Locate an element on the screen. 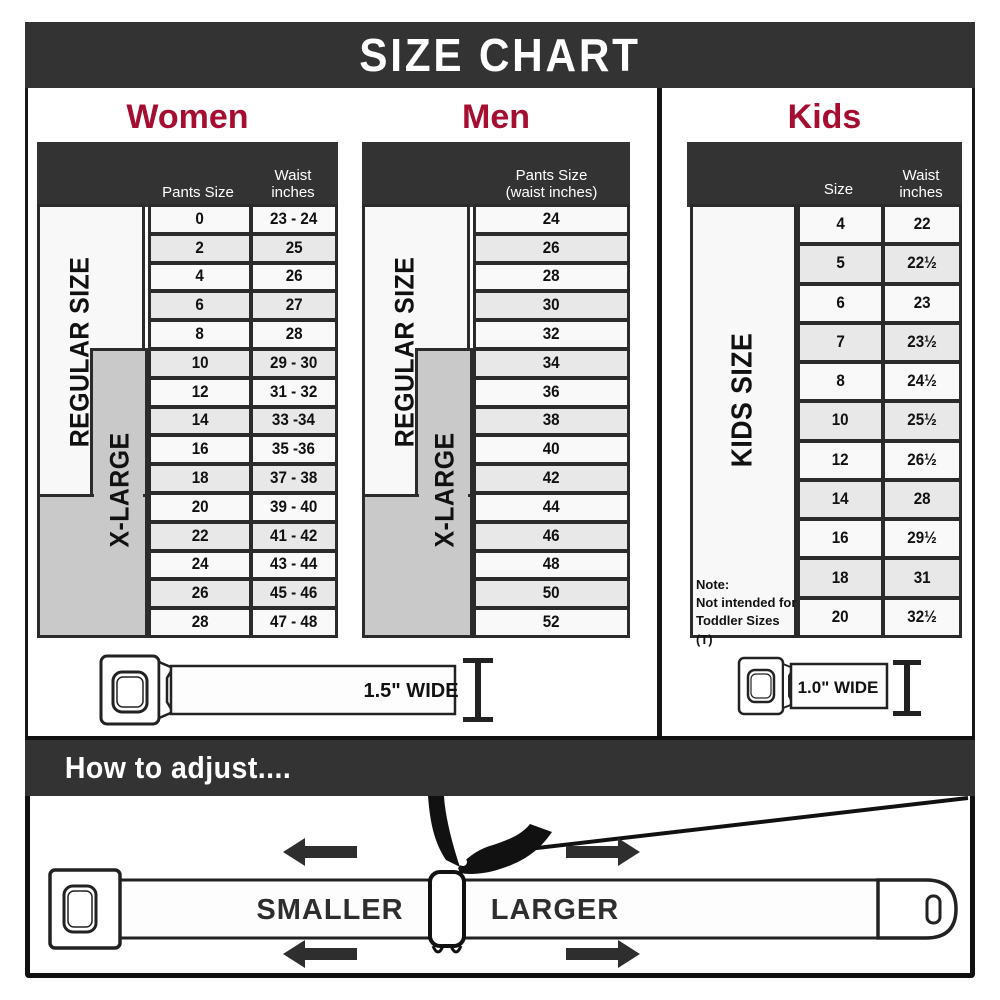  kids-table-body: 4 22 5 22½ 6 23 7 23½ 8 24½ is located at coordinates (879, 421).